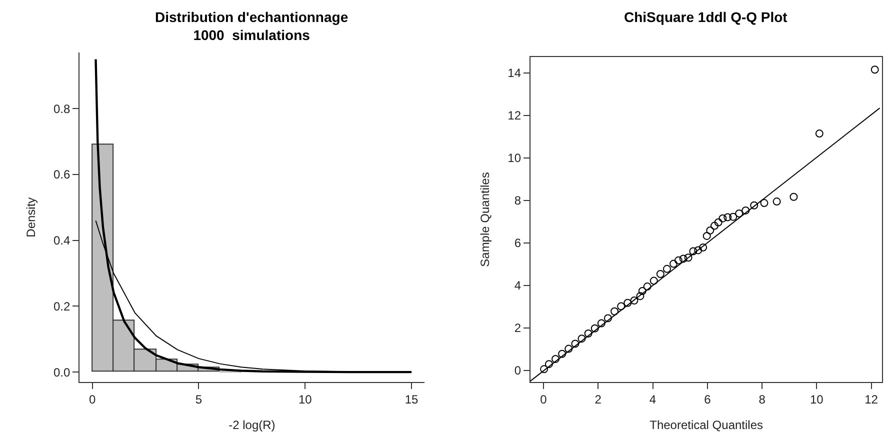 This screenshot has width=884, height=439. Describe the element at coordinates (515, 73) in the screenshot. I see `y-tick-label: 14` at that location.